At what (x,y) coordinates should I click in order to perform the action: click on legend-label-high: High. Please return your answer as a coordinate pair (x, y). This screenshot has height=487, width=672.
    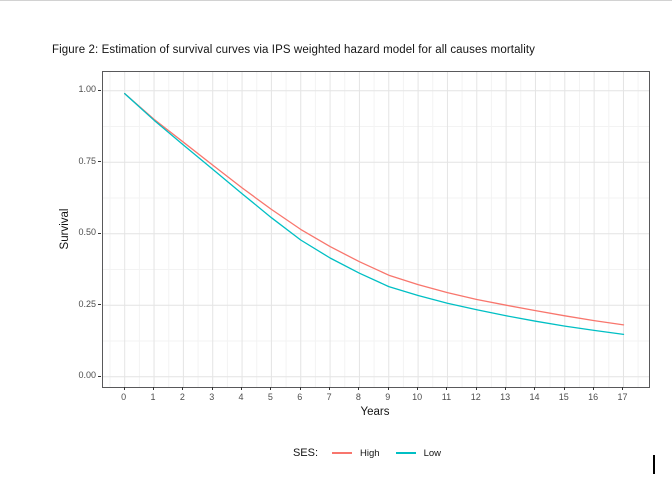
    Looking at the image, I should click on (370, 453).